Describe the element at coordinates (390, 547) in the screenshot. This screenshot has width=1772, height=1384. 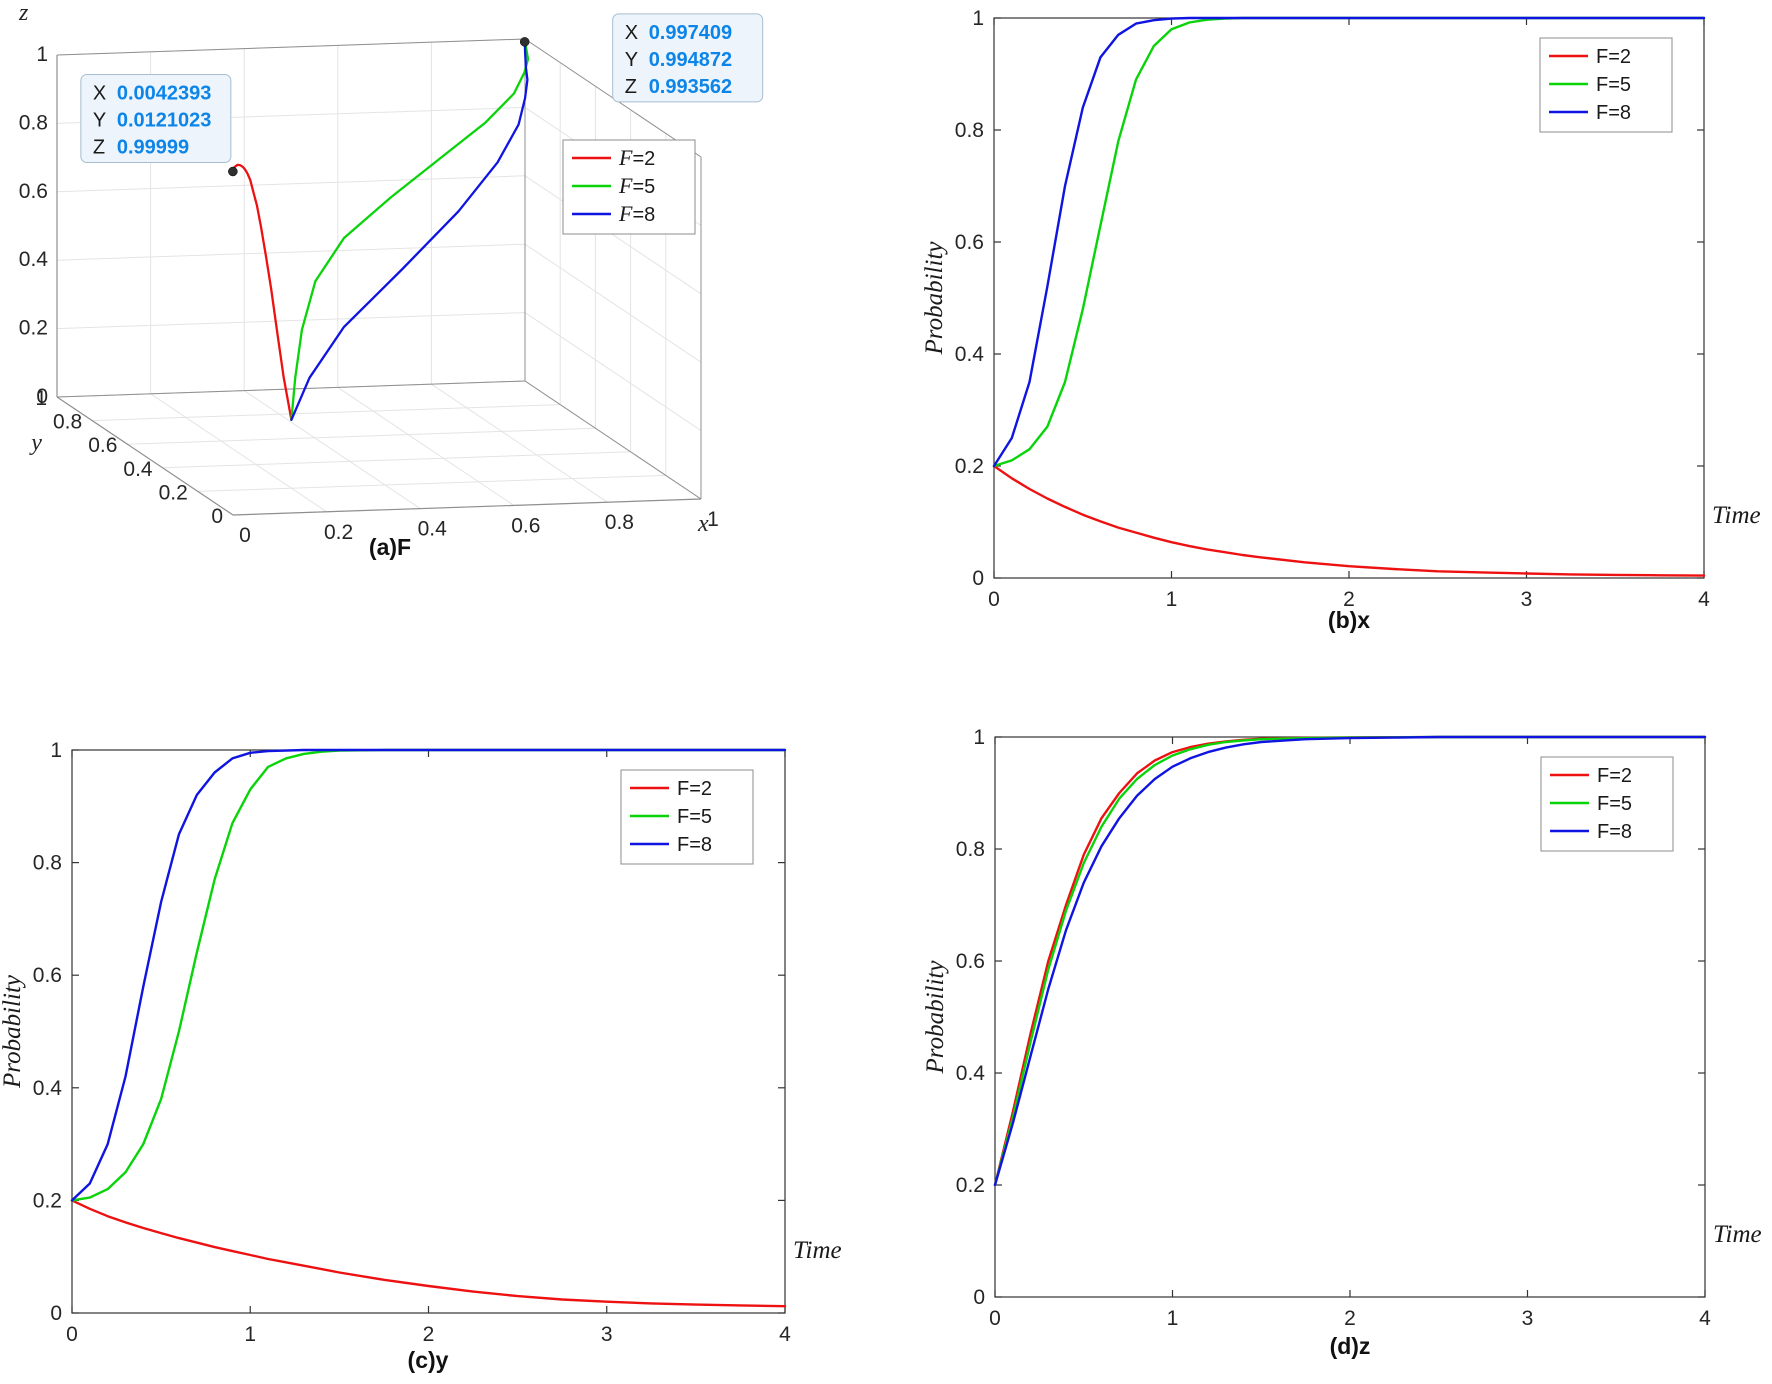
I see `caption-a: (a)F` at that location.